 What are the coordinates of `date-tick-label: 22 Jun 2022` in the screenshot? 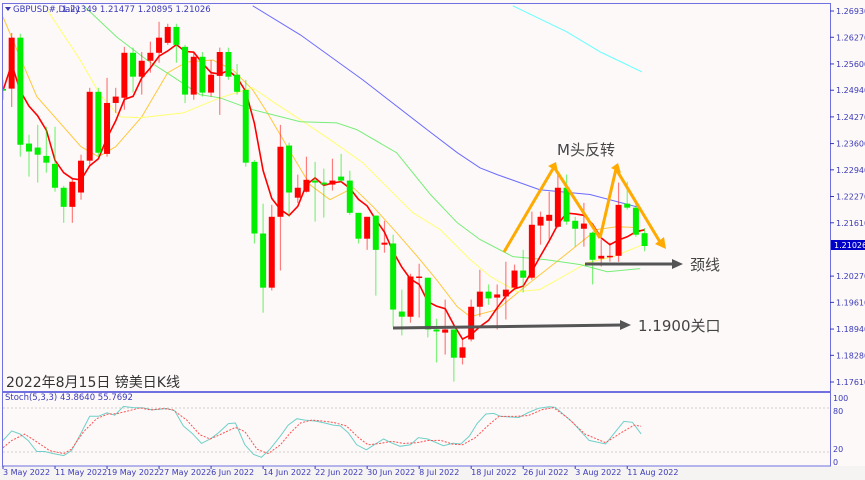 It's located at (339, 472).